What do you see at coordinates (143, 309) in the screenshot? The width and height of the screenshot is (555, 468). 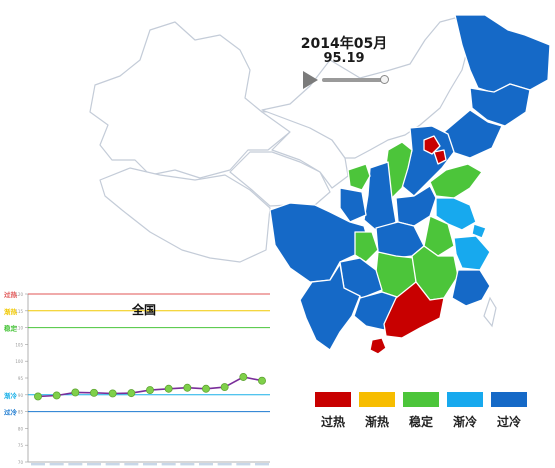 I see `chart-title: 全国` at bounding box center [143, 309].